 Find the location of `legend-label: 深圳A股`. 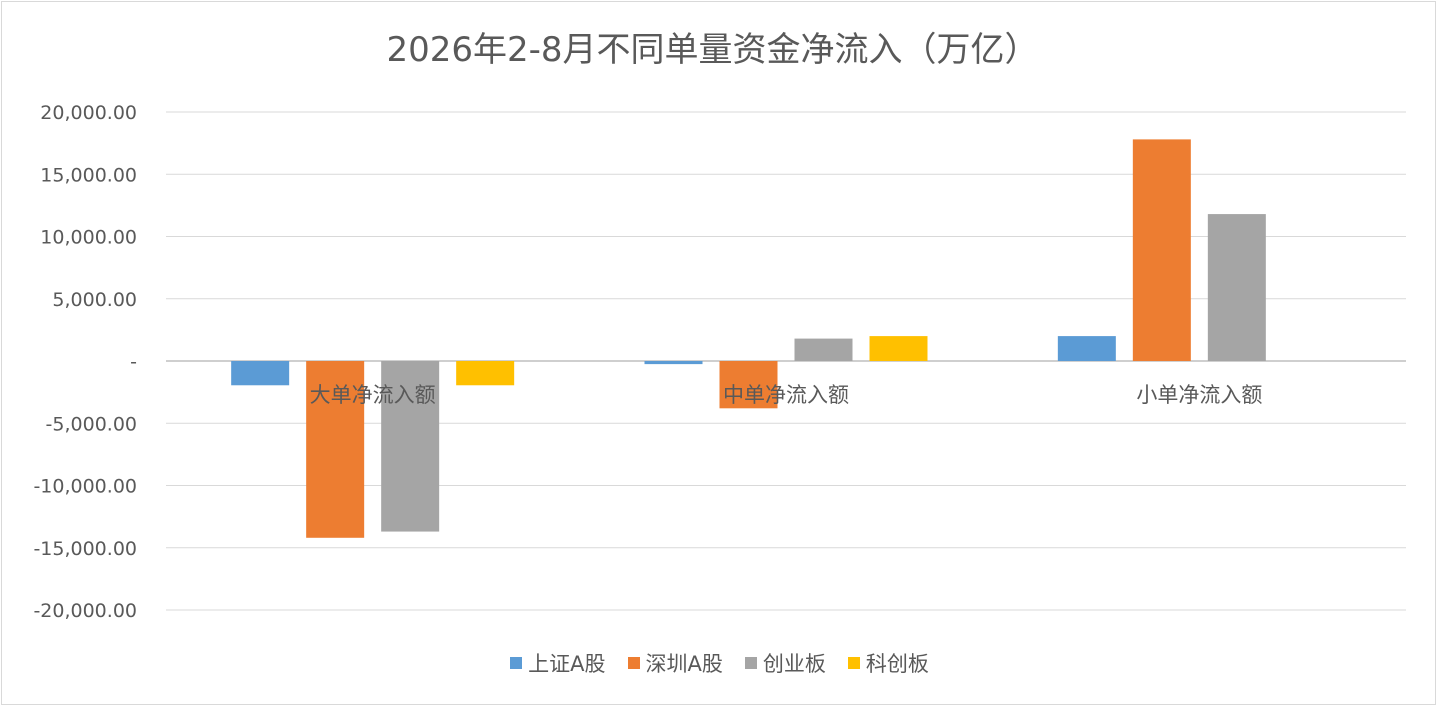

legend-label: 深圳A股 is located at coordinates (684, 664).